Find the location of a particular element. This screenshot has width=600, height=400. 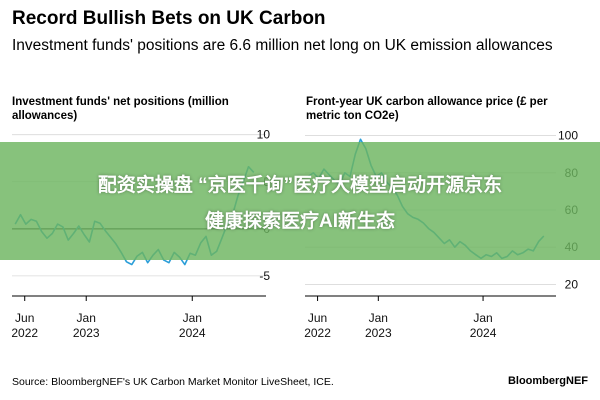

y-tick-label: -5 is located at coordinates (264, 276).